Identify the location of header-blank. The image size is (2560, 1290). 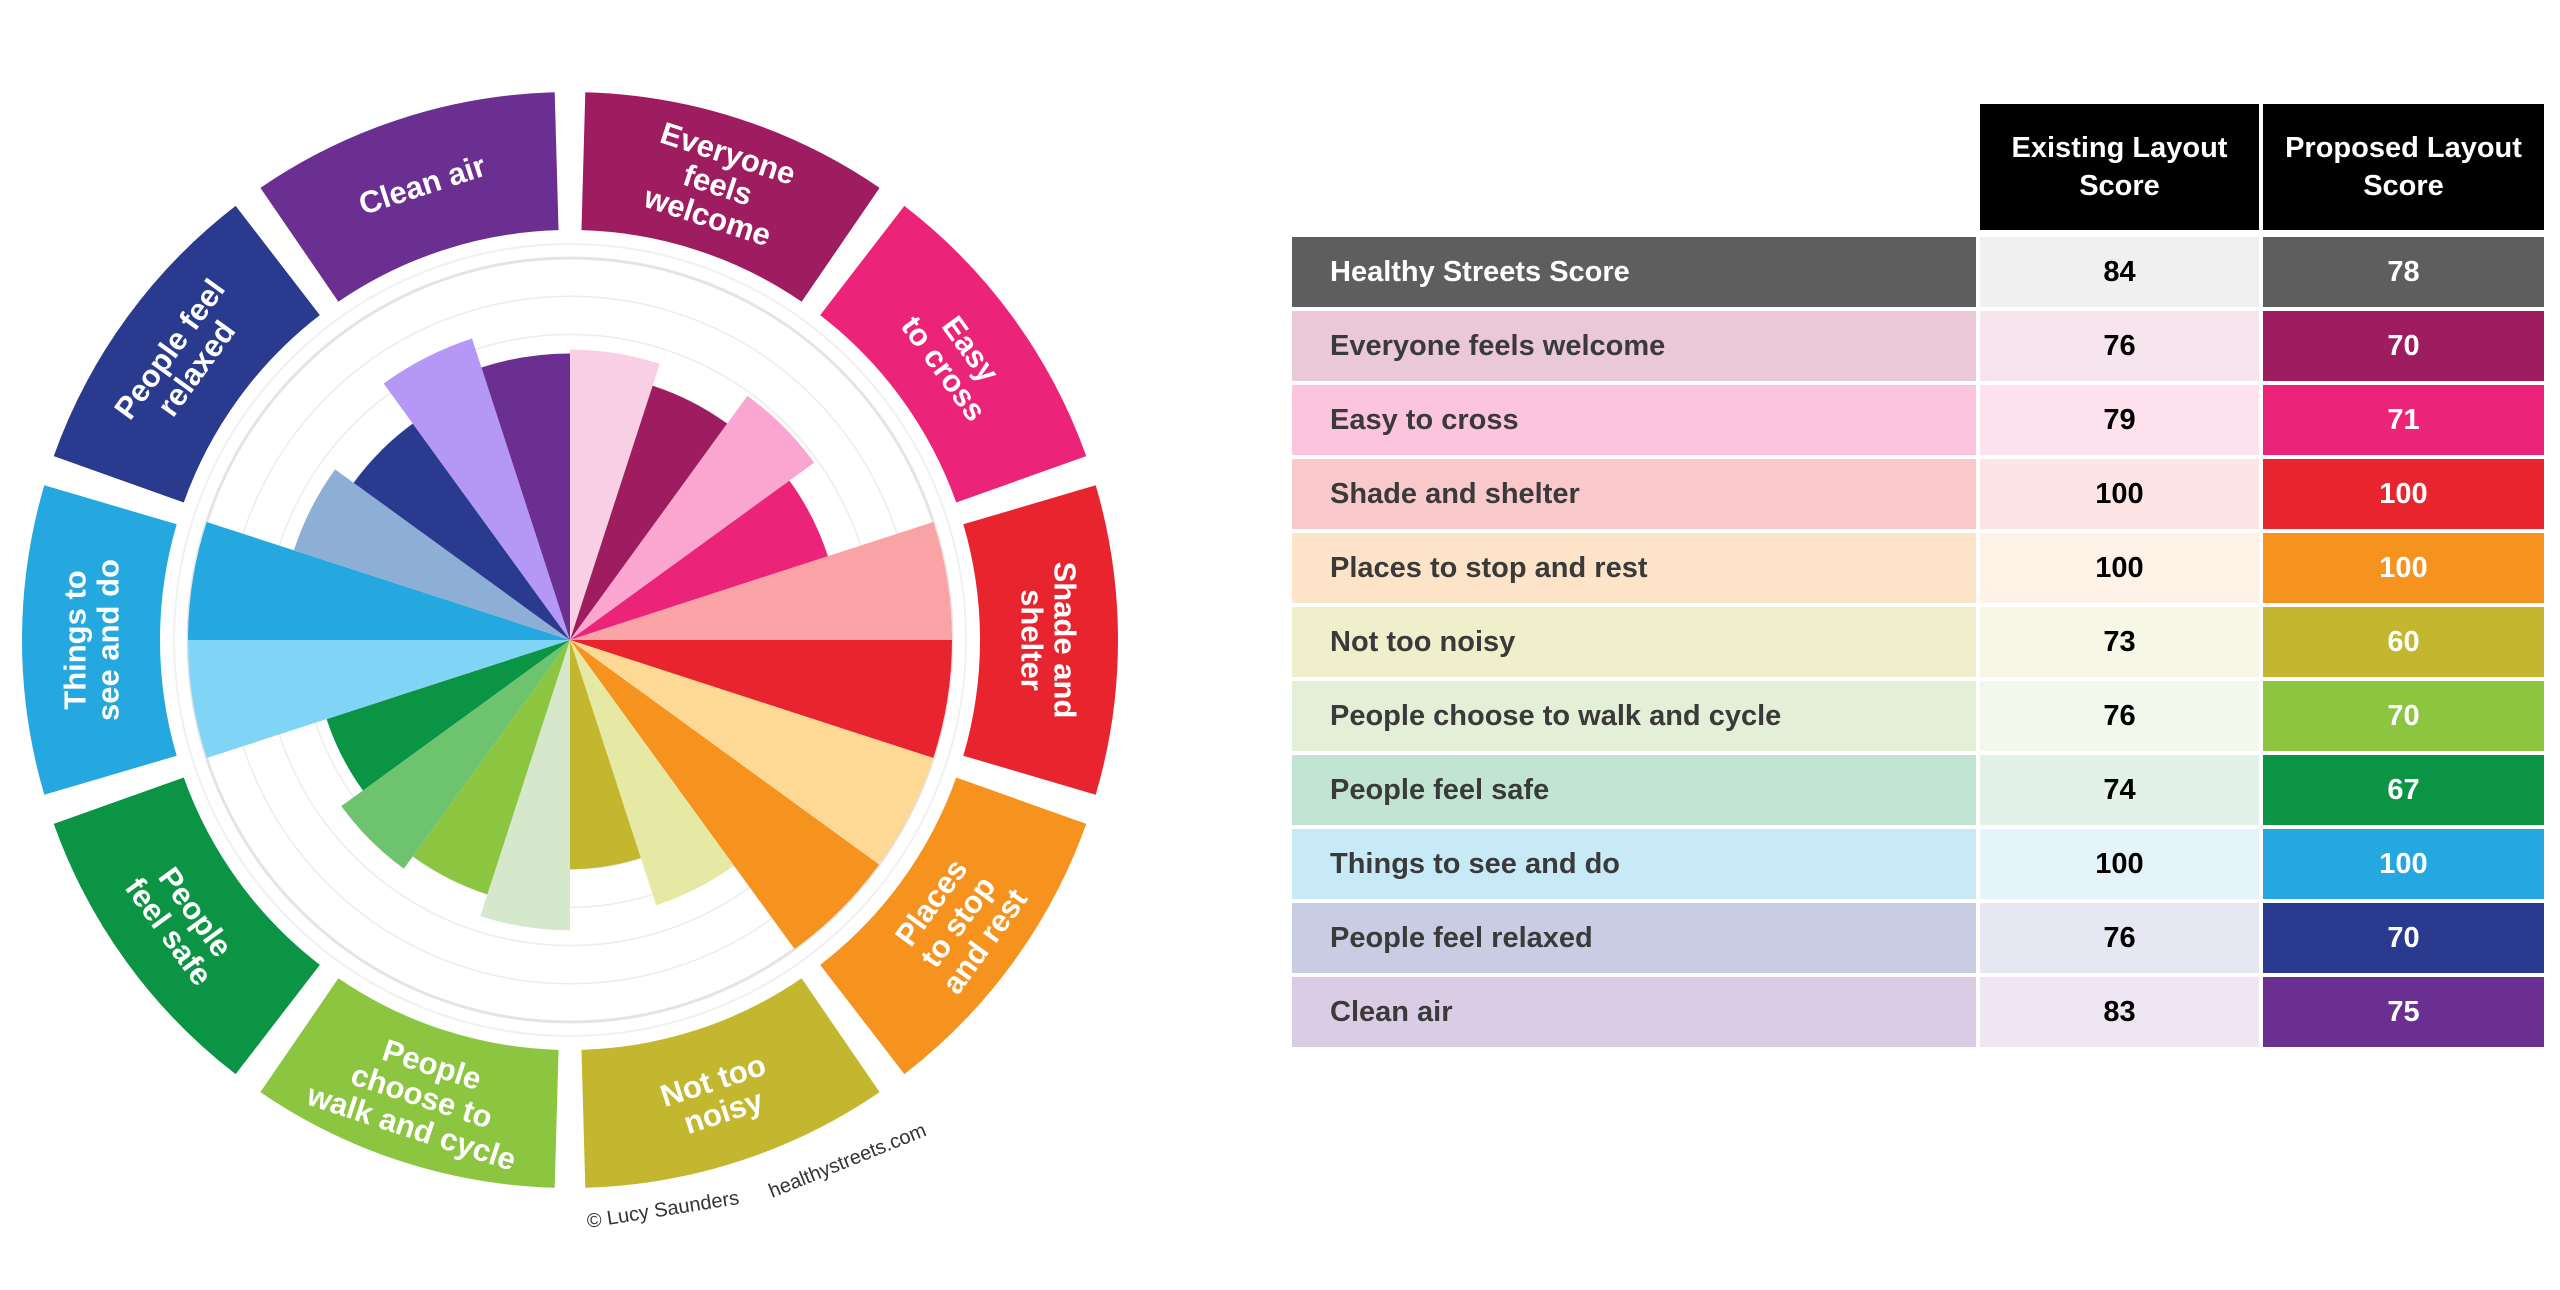
(1634, 170).